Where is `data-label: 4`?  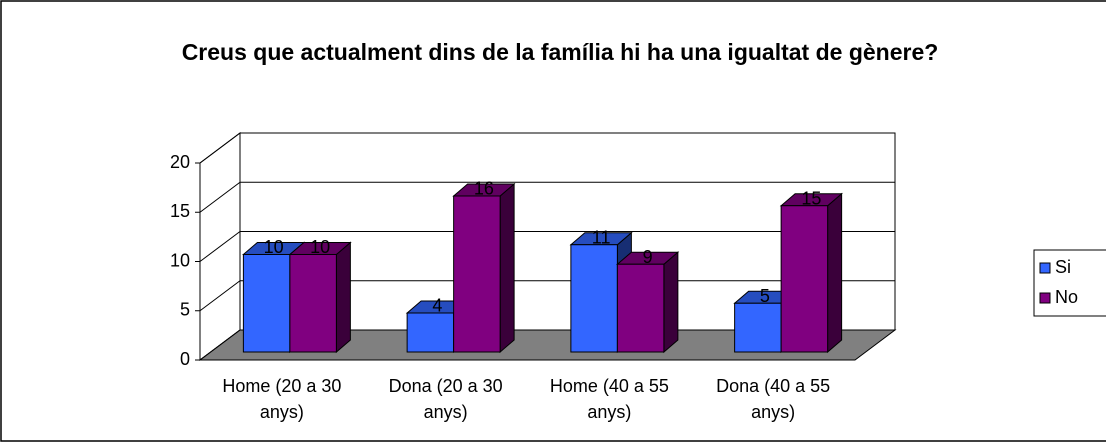 data-label: 4 is located at coordinates (437, 306).